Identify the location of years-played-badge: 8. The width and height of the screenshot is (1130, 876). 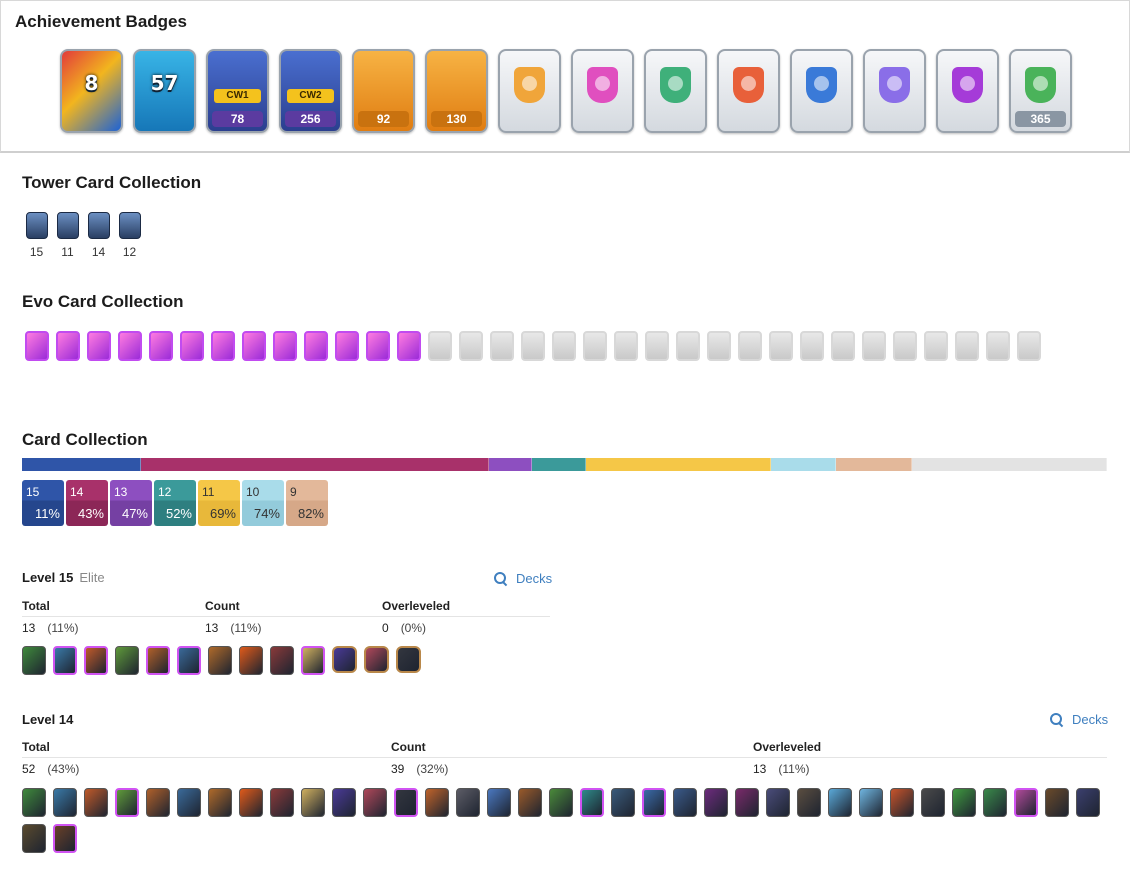
(91, 91).